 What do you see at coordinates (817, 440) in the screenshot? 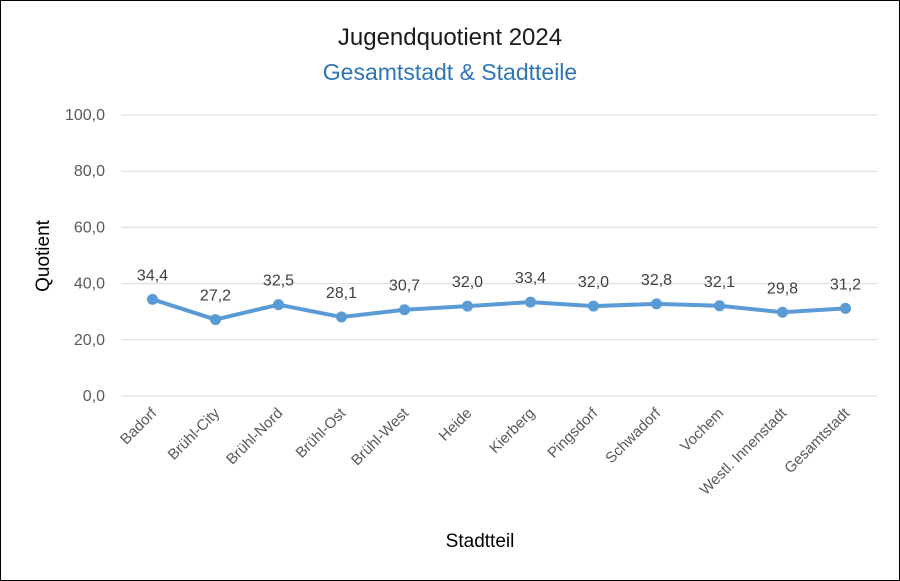
I see `x-tick-label: Gesamtstadt` at bounding box center [817, 440].